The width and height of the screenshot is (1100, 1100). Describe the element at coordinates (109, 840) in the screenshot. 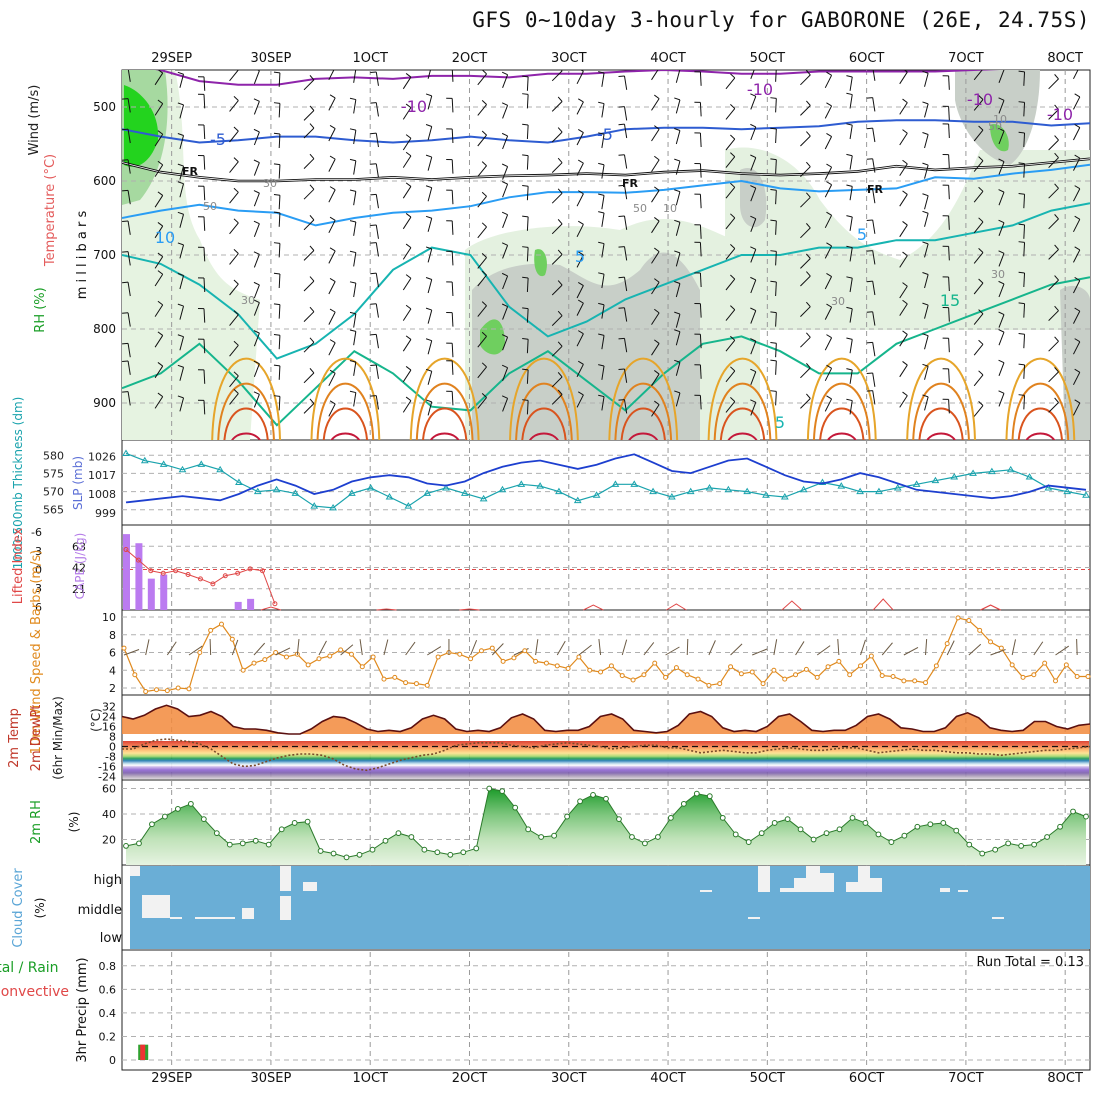

I see `rh-tick: 20` at that location.